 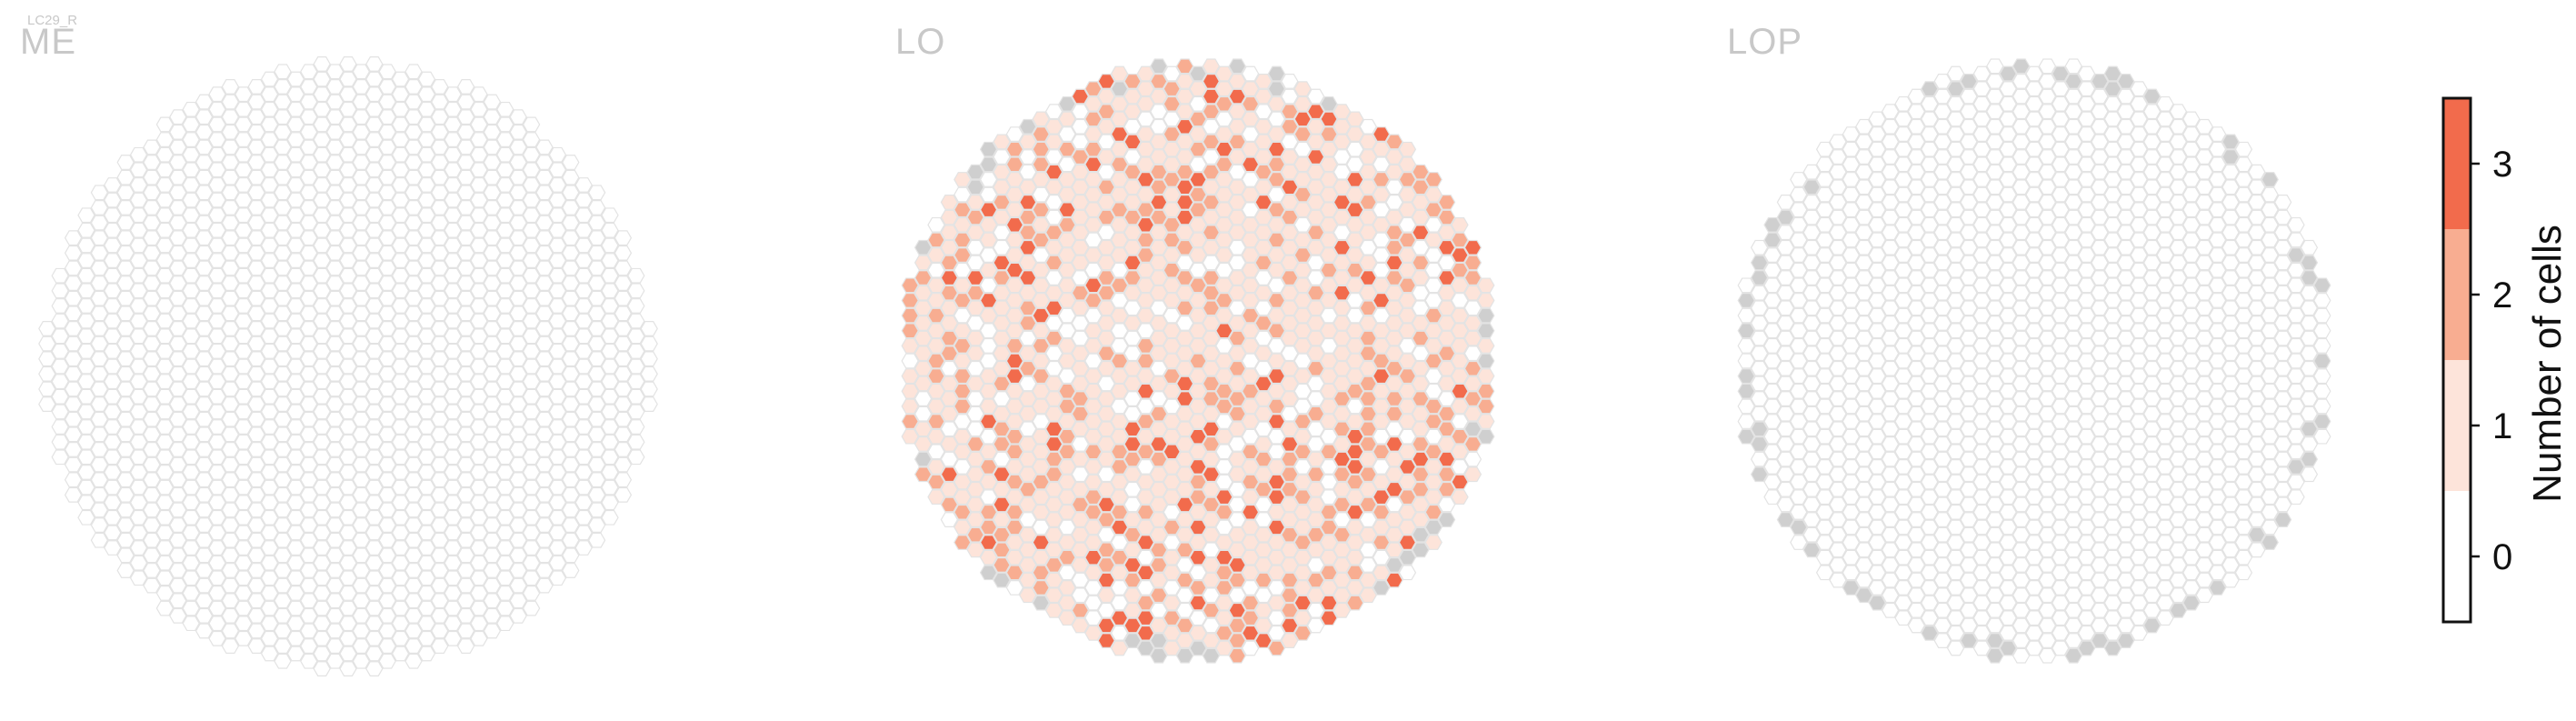 What do you see at coordinates (1447, 519) in the screenshot?
I see `hex-cell-out-of-range` at bounding box center [1447, 519].